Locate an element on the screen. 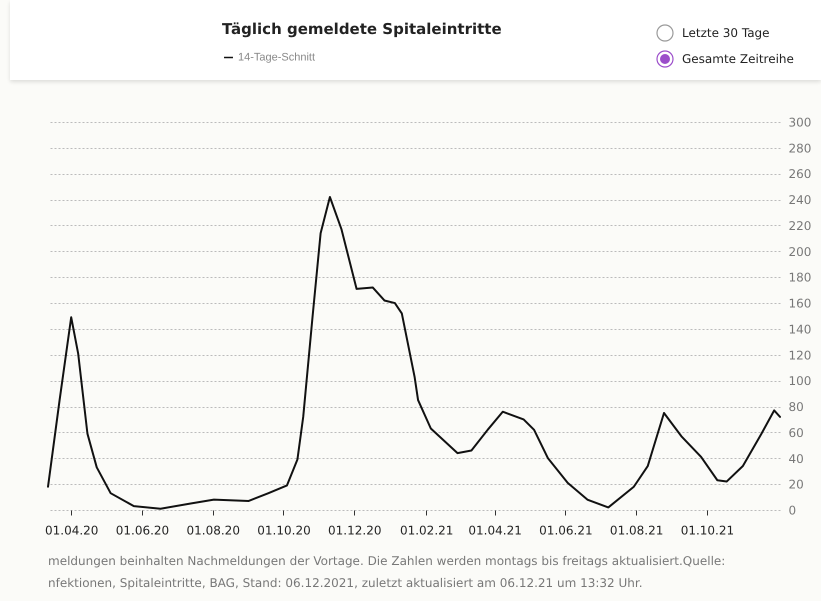 Image resolution: width=821 pixels, height=601 pixels. y-tick-label: 180 is located at coordinates (800, 277).